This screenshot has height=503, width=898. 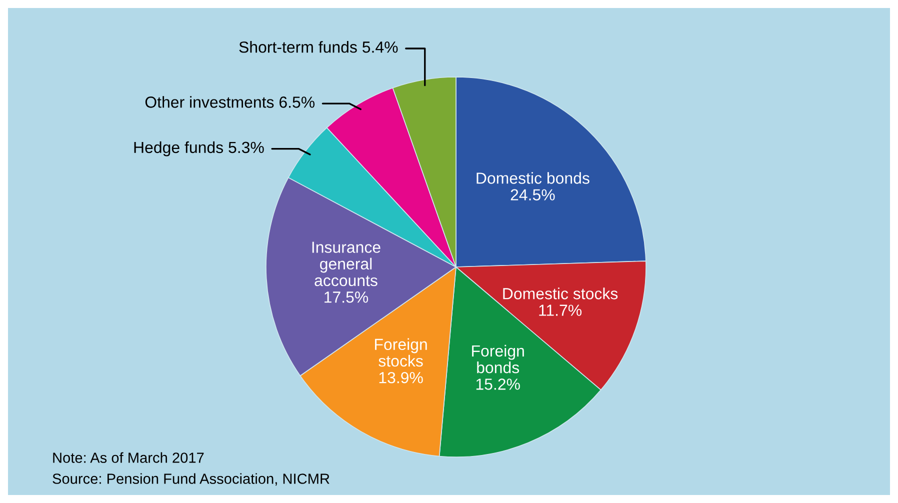 What do you see at coordinates (128, 457) in the screenshot?
I see `text: Note: As of March 2017` at bounding box center [128, 457].